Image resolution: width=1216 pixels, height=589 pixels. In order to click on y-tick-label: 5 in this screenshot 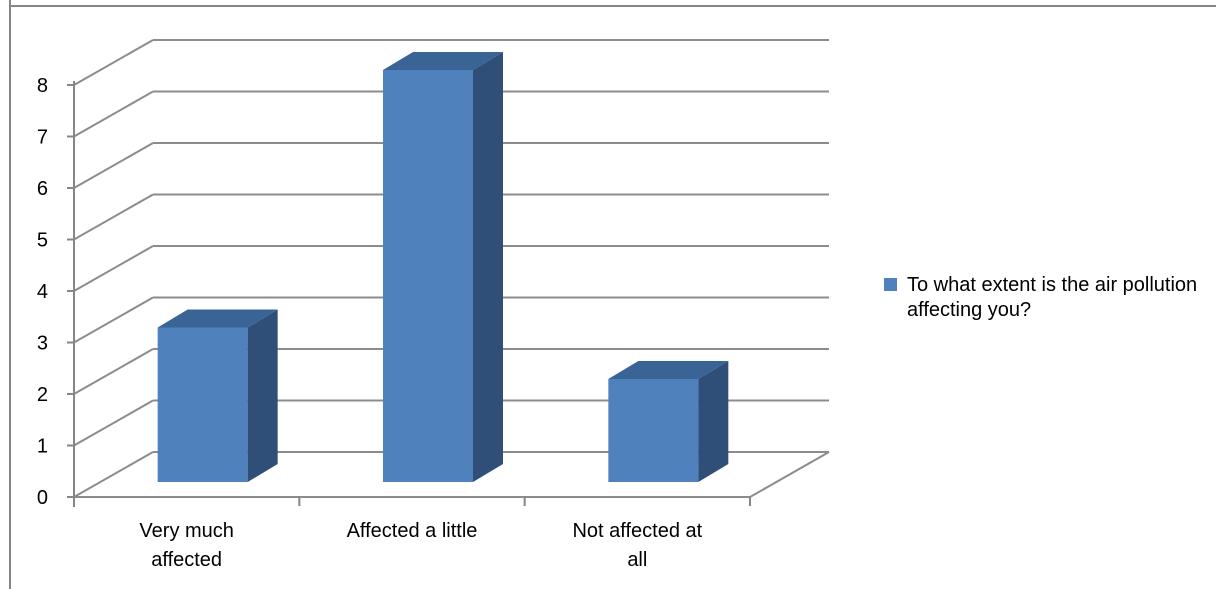, I will do `click(42, 241)`.